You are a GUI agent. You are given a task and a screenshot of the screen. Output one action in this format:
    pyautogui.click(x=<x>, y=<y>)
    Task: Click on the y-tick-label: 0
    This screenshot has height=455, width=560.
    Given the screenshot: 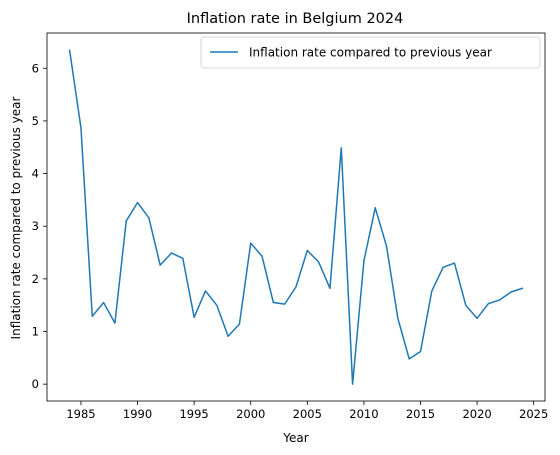 What is the action you would take?
    pyautogui.click(x=35, y=384)
    